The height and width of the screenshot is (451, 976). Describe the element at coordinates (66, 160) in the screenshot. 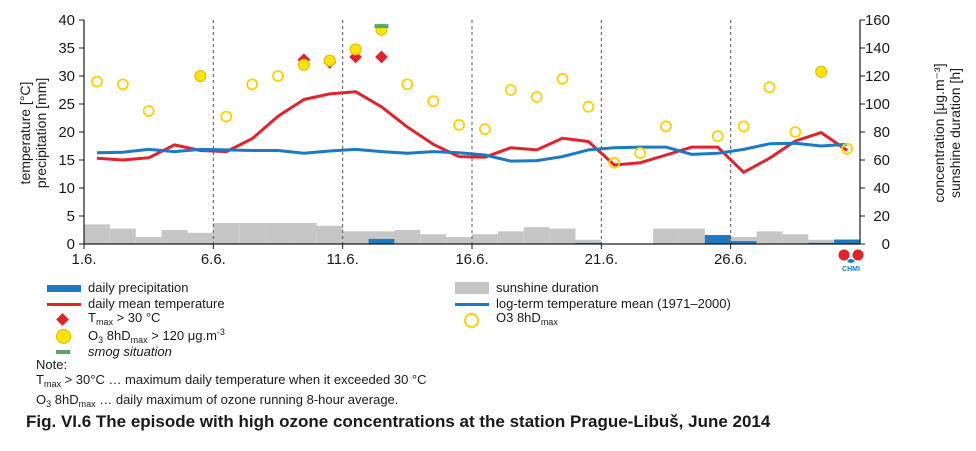

I see `y-left-tick-15: 15` at that location.